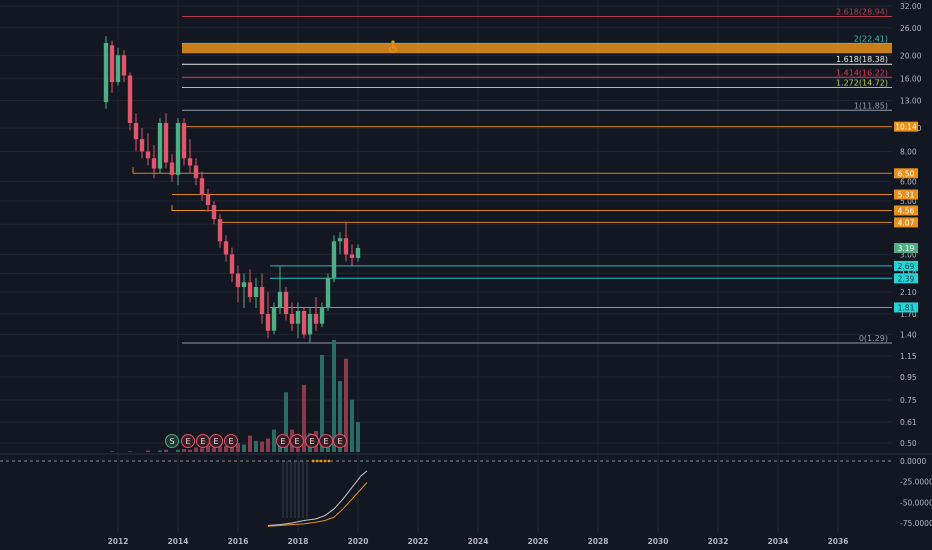 This screenshot has width=932, height=550. I want to click on x-axis-tick-label: 2030, so click(658, 541).